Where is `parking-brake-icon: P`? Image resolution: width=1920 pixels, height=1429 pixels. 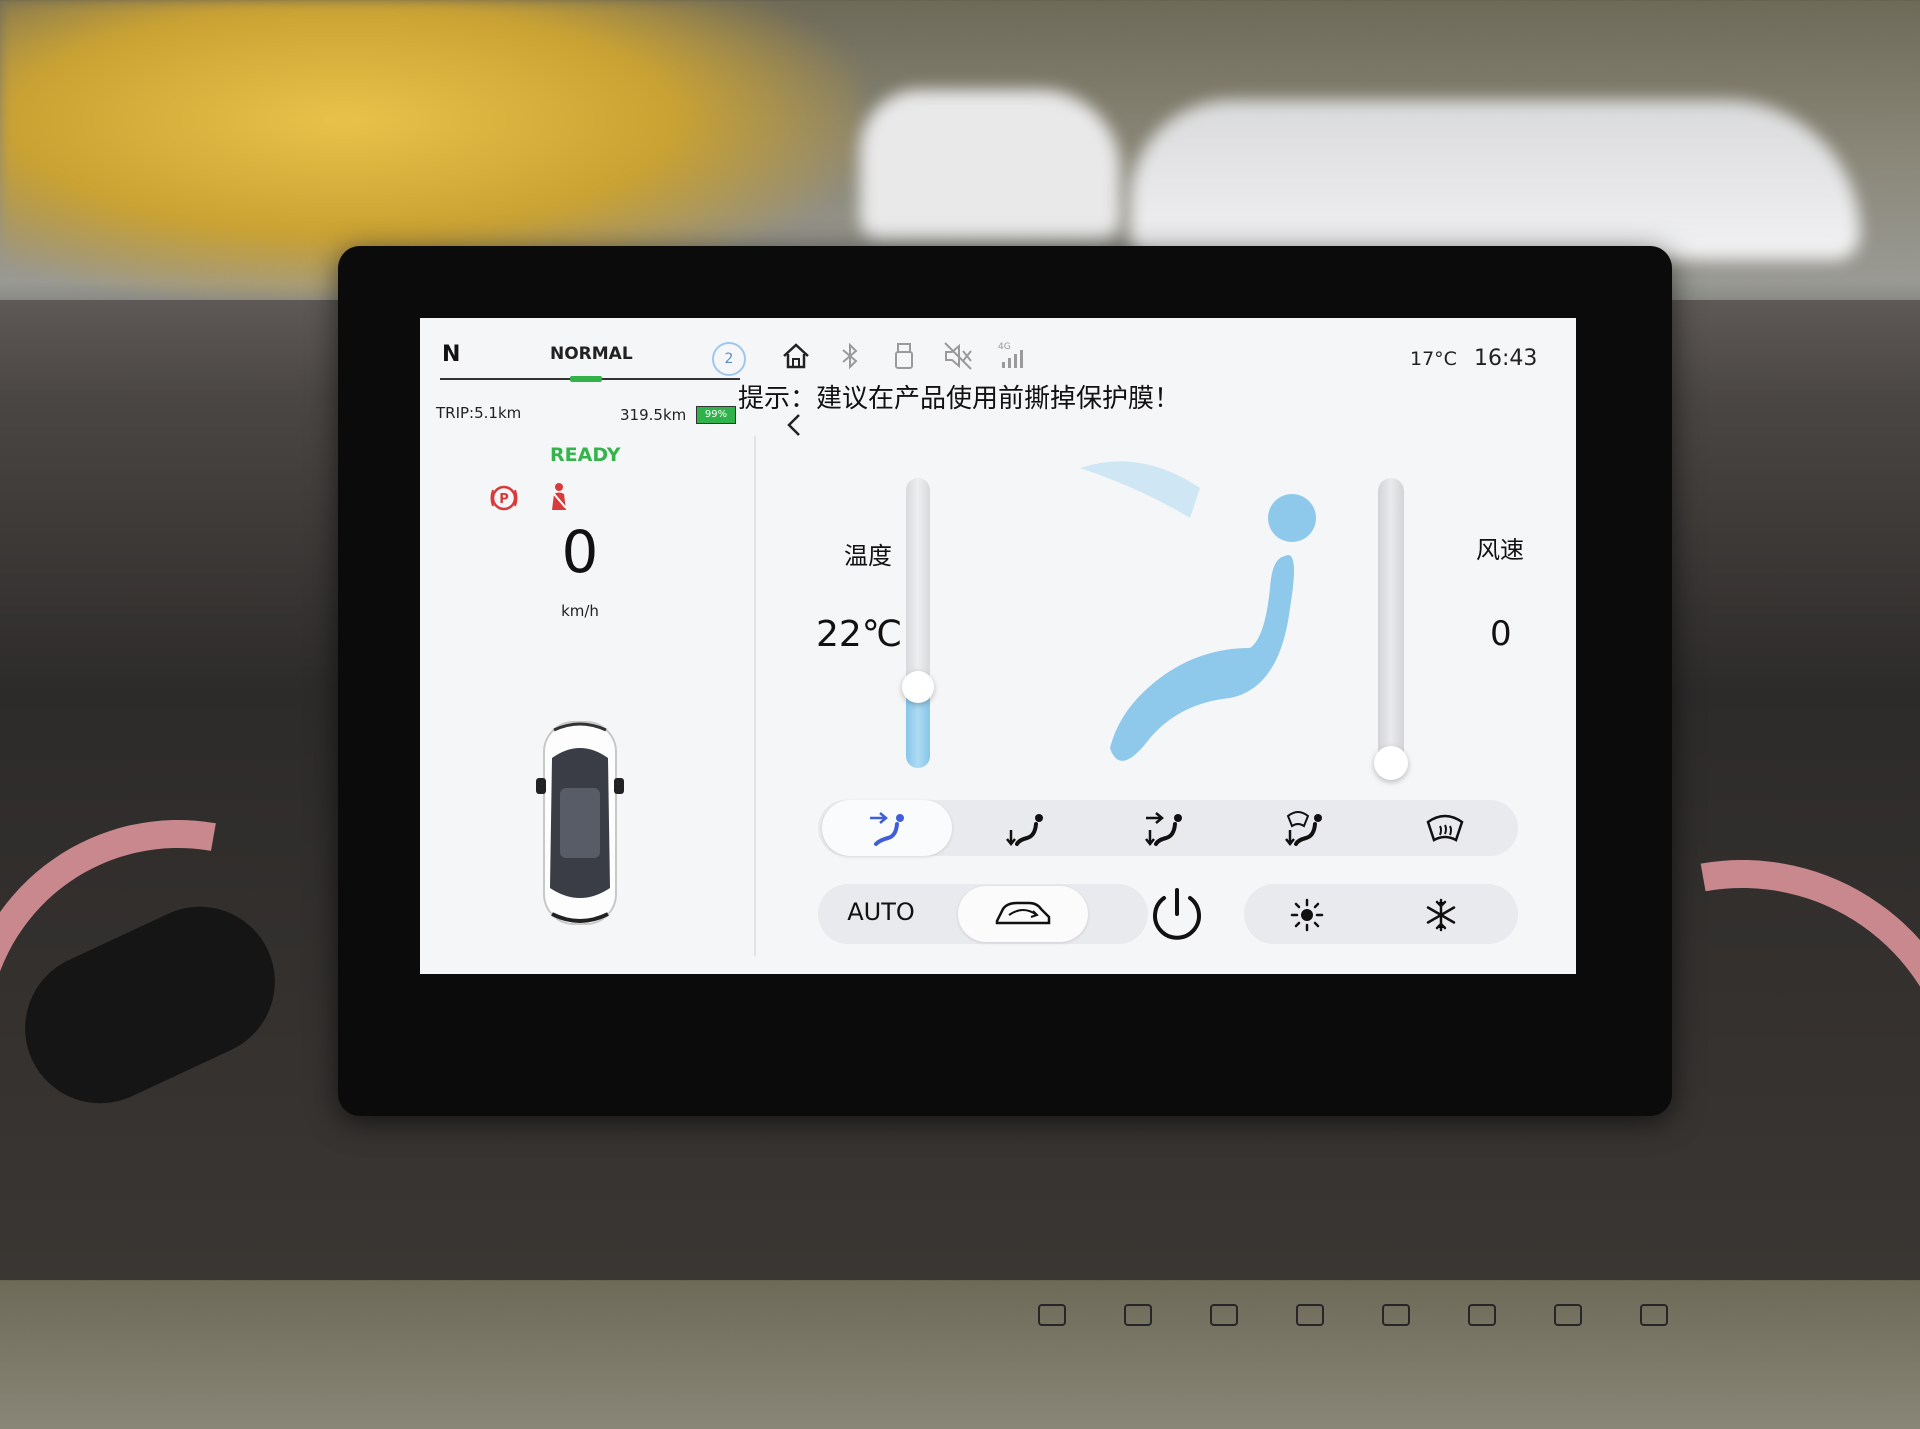 parking-brake-icon: P is located at coordinates (504, 498).